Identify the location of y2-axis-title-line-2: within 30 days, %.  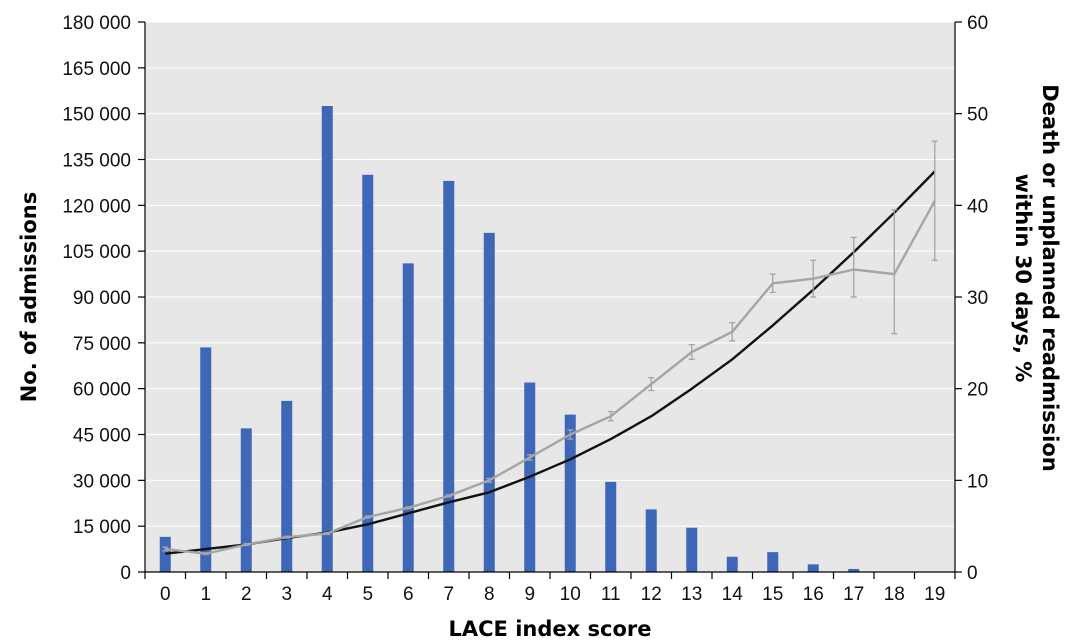
(1023, 278).